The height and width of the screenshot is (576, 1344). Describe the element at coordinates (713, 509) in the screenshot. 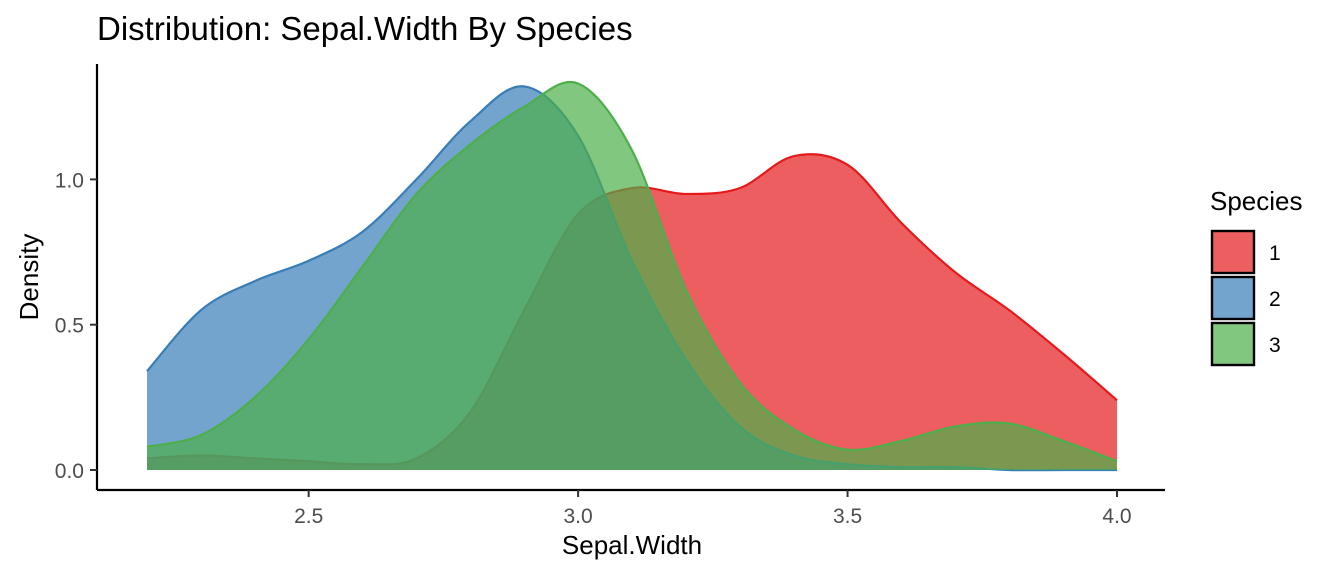

I see `x-ticks: 2.5 3.0 3.5 4.0` at that location.